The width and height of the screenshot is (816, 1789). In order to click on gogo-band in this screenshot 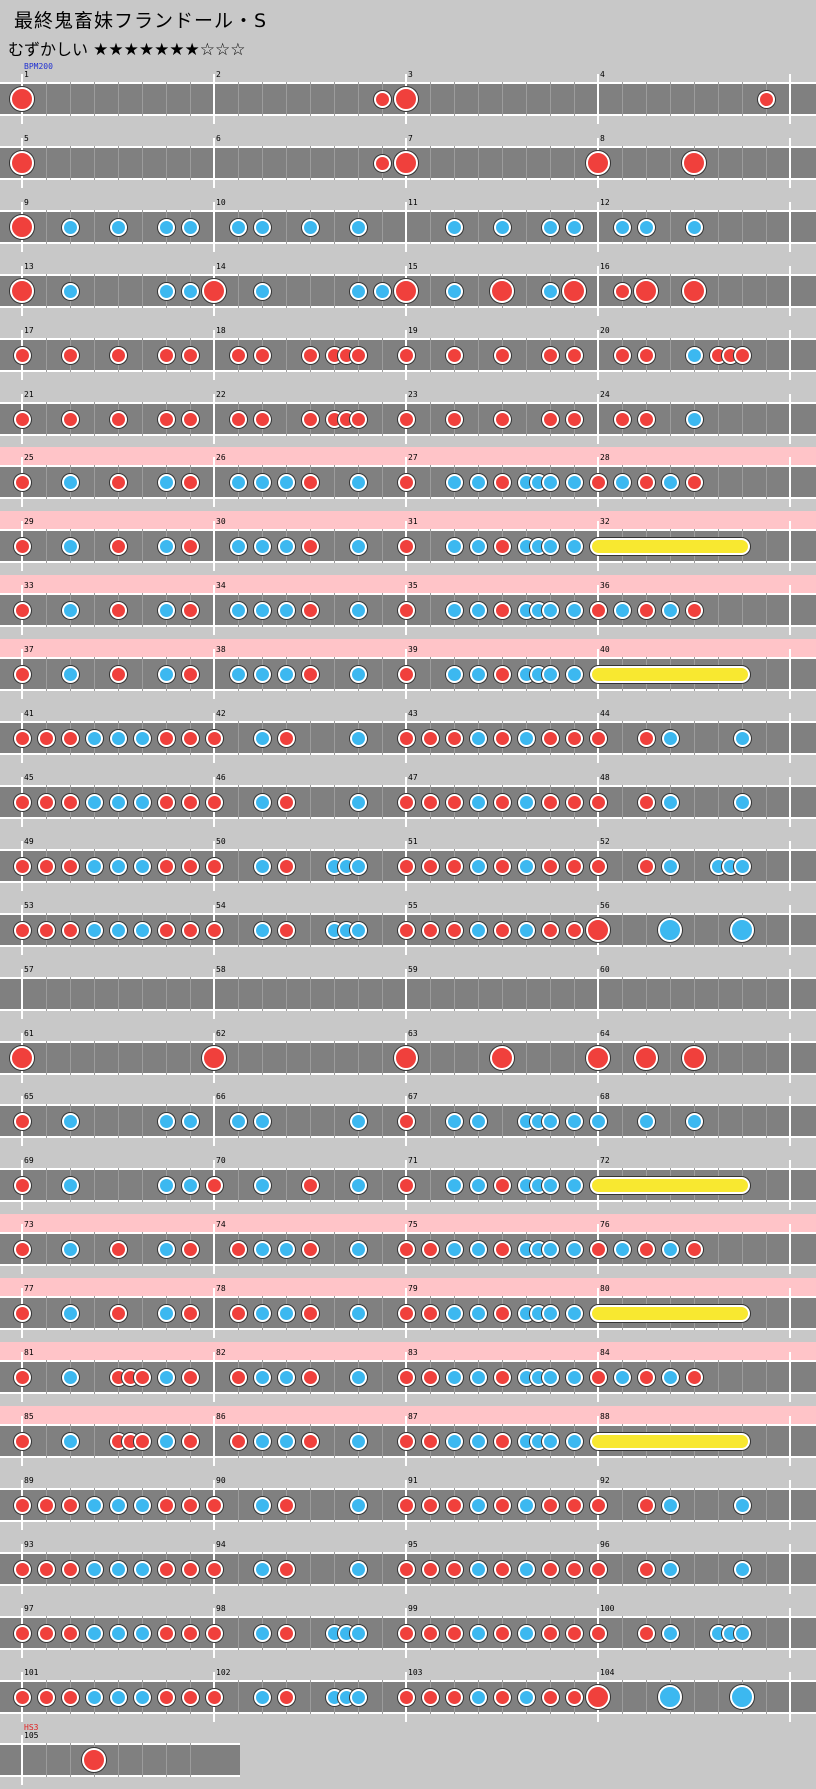, I will do `click(408, 456)`.